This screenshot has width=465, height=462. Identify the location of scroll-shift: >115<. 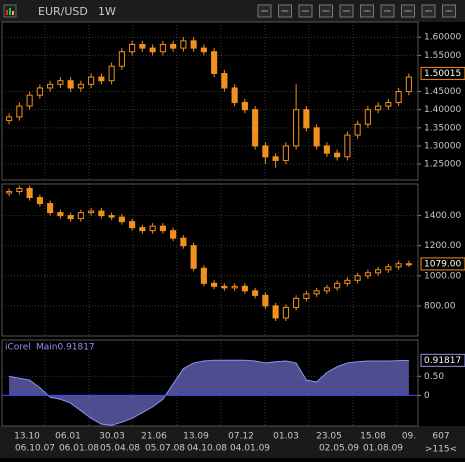
(441, 450).